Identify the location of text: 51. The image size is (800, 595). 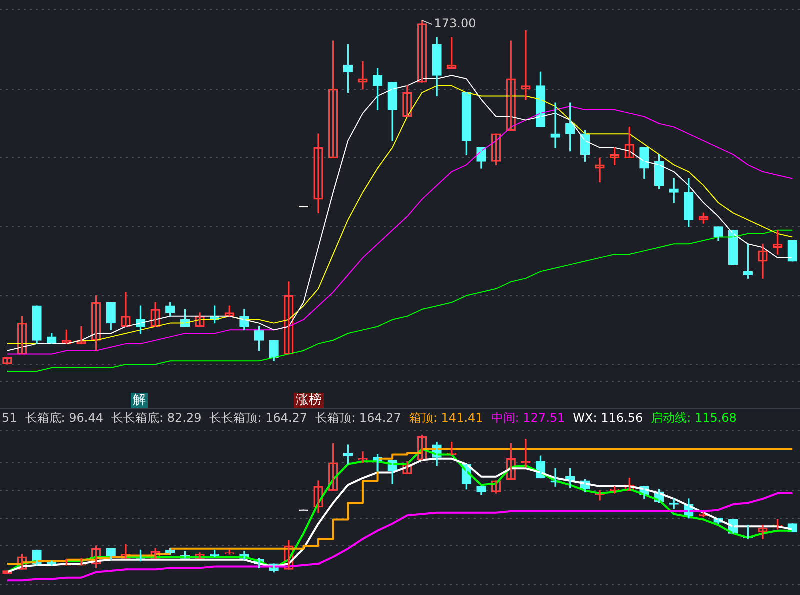
(10, 418).